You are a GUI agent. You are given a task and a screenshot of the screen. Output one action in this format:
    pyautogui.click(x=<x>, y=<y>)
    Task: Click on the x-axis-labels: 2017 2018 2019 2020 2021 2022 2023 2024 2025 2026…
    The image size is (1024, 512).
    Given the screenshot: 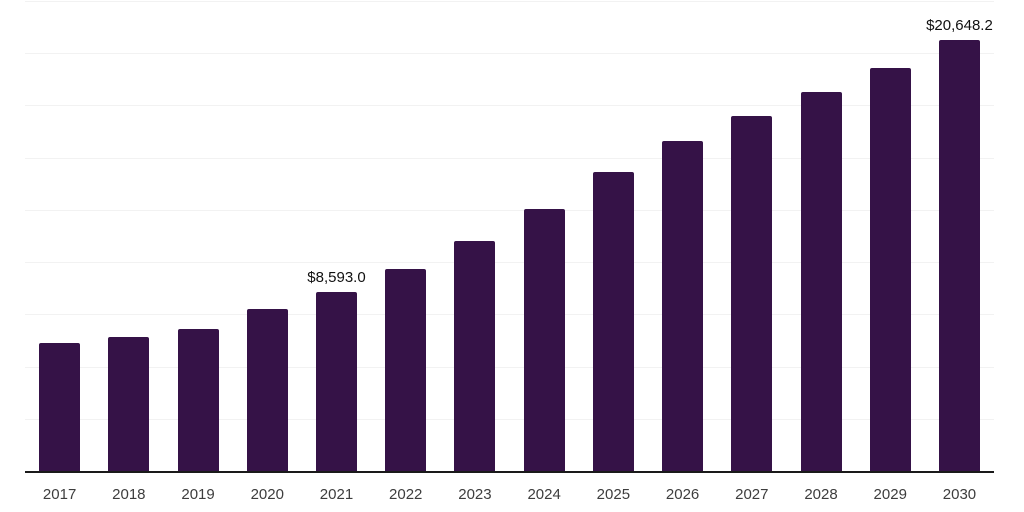 What is the action you would take?
    pyautogui.click(x=509, y=488)
    